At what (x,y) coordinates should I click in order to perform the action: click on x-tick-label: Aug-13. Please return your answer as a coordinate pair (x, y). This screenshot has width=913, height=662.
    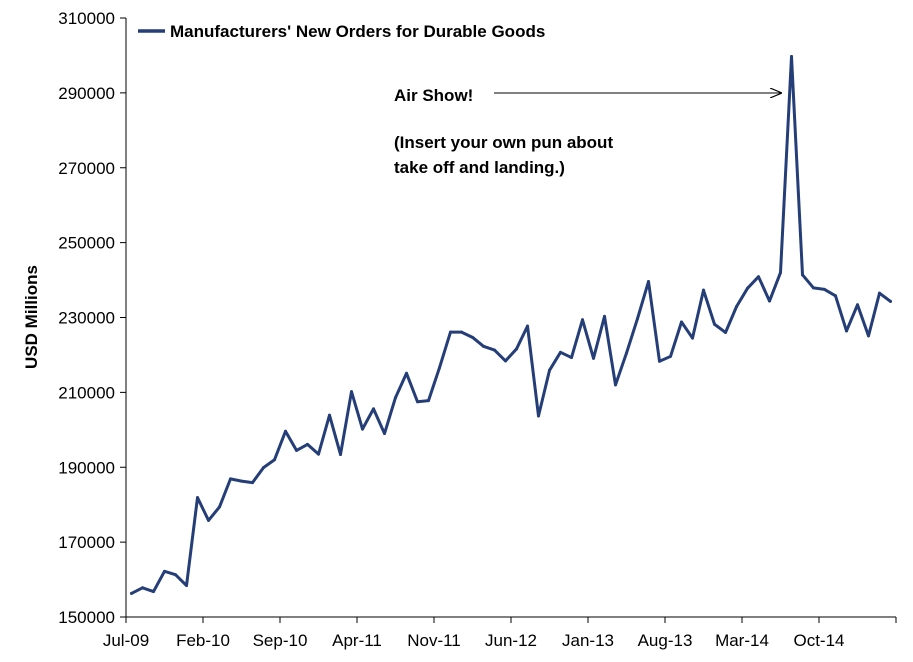
    Looking at the image, I should click on (665, 640).